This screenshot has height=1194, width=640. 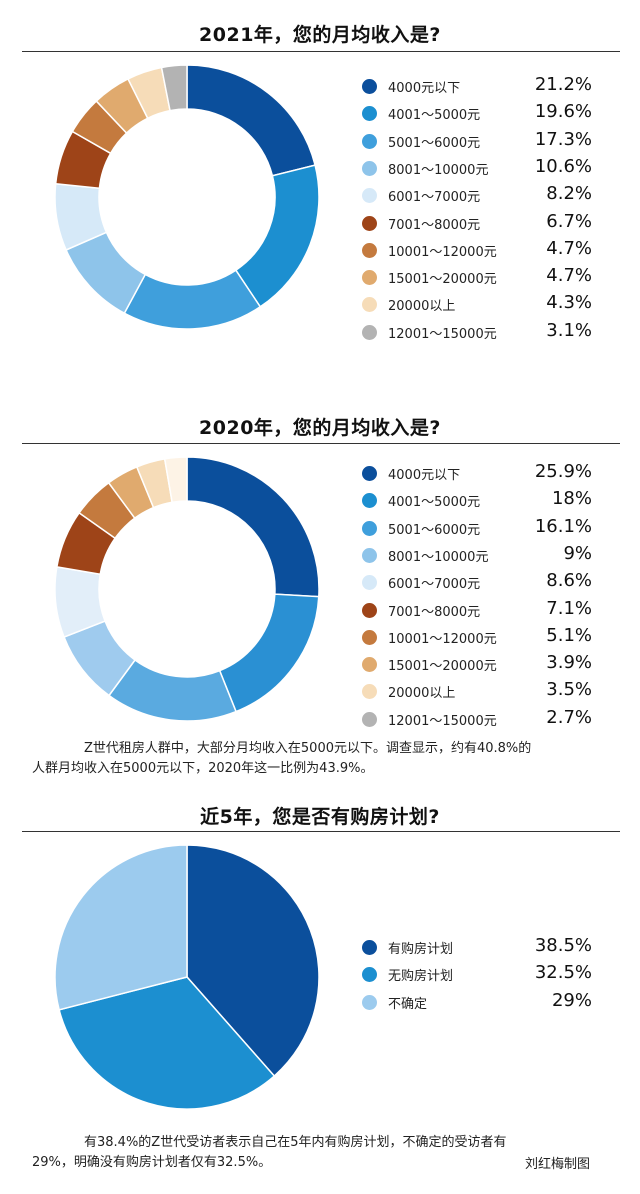 I want to click on legend-value: 6.7%, so click(x=569, y=221).